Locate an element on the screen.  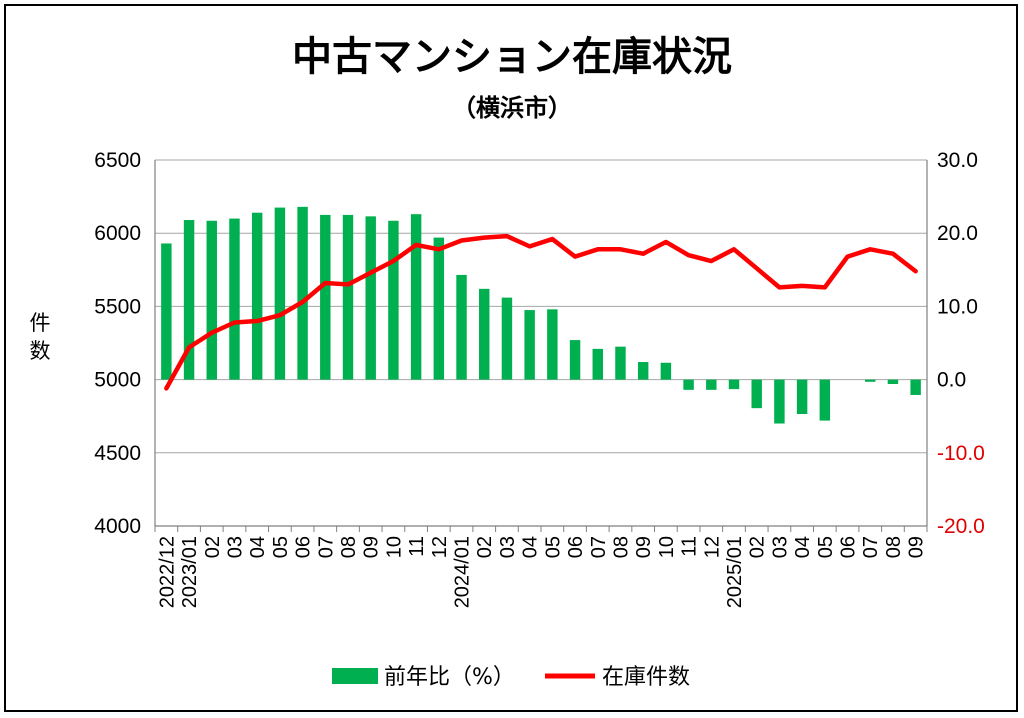
x-tick-25: 2025/01 is located at coordinates (735, 572).